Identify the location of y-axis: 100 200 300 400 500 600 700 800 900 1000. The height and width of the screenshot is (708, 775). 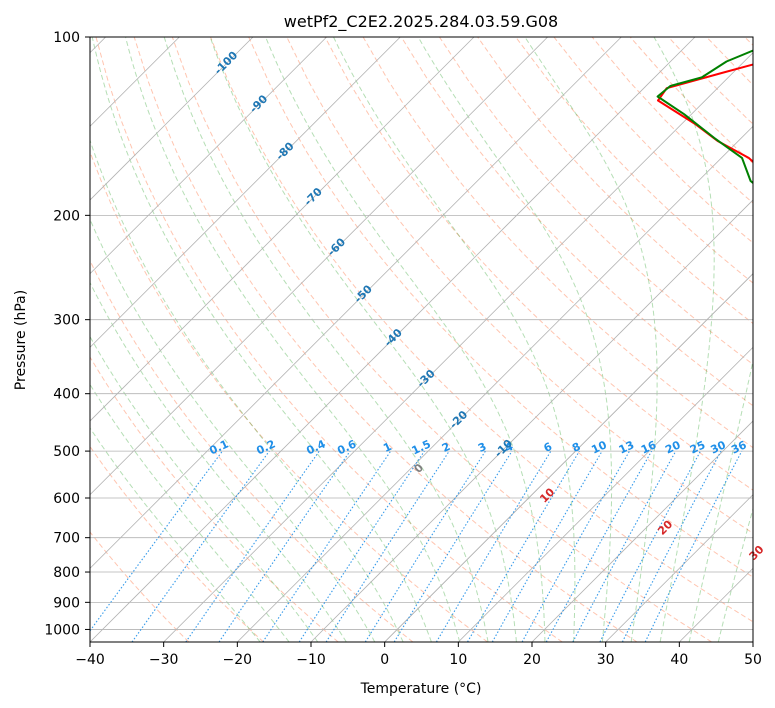
(67, 334).